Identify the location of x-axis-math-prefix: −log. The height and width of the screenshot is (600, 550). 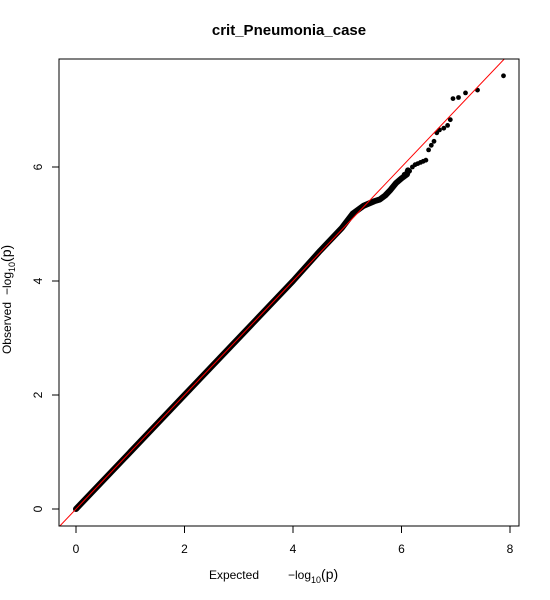
(299, 575).